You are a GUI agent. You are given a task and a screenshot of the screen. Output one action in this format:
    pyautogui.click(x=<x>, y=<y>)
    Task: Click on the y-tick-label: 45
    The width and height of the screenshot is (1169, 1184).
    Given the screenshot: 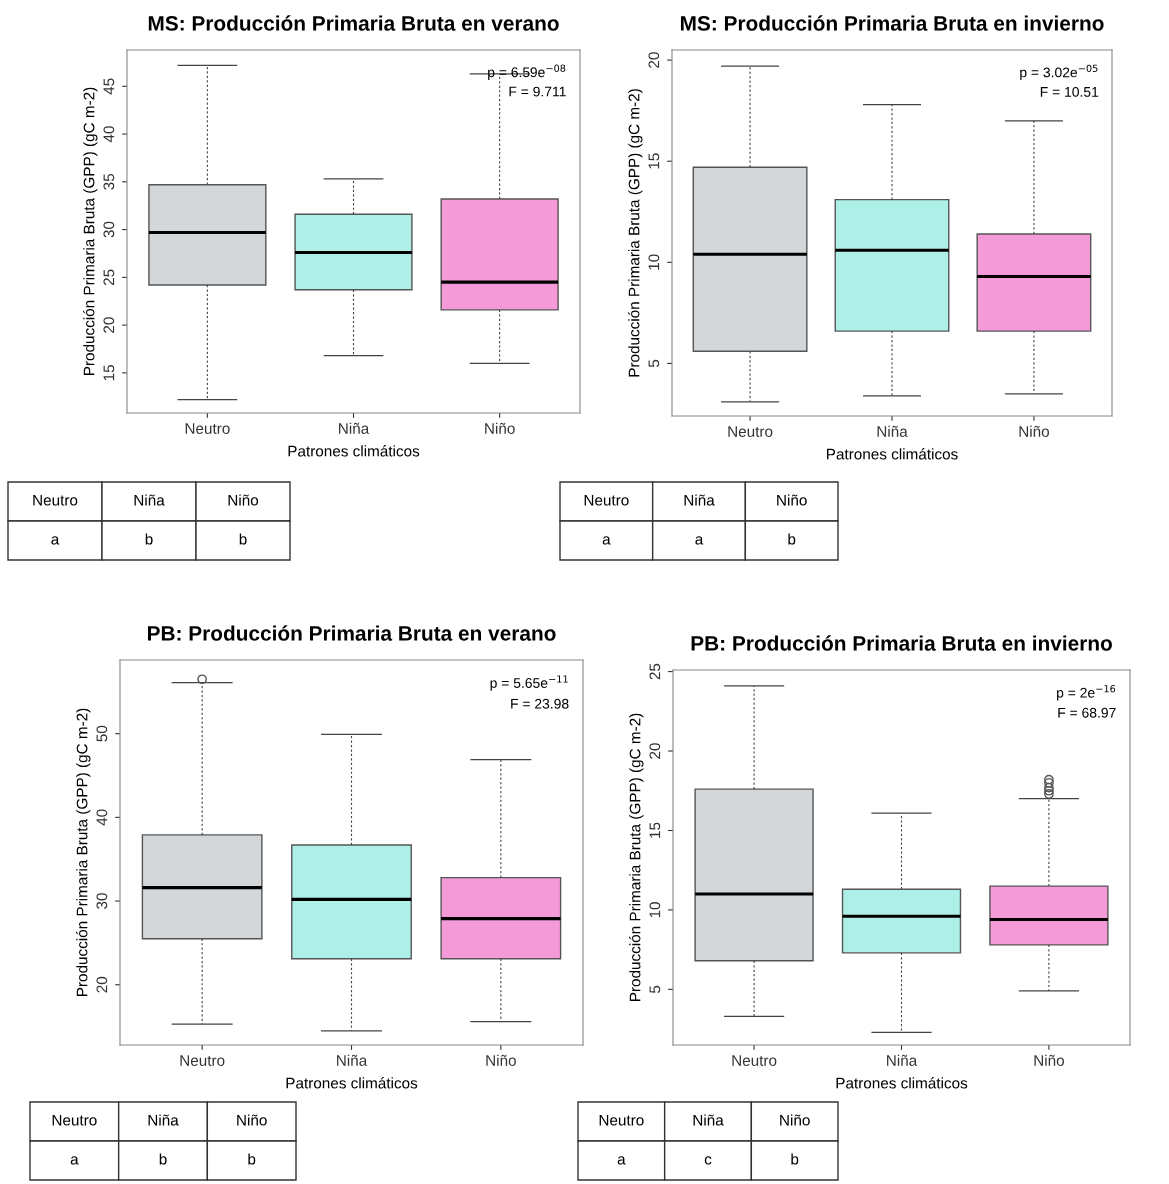 What is the action you would take?
    pyautogui.click(x=109, y=86)
    